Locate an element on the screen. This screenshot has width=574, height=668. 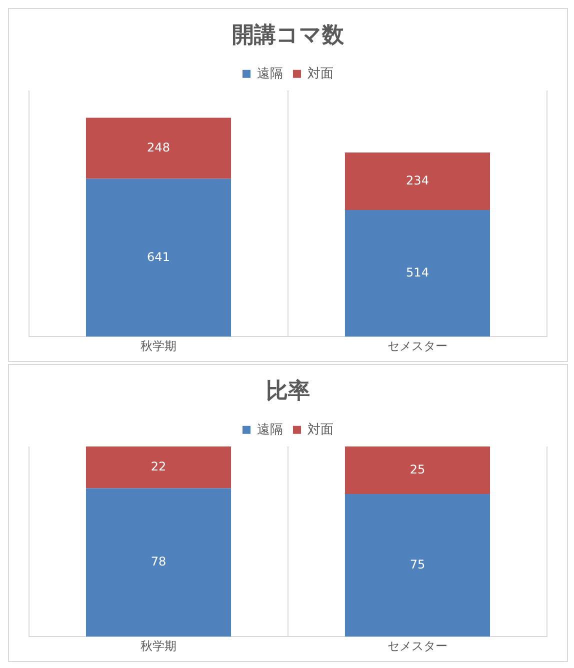
data-label: 25 is located at coordinates (418, 469).